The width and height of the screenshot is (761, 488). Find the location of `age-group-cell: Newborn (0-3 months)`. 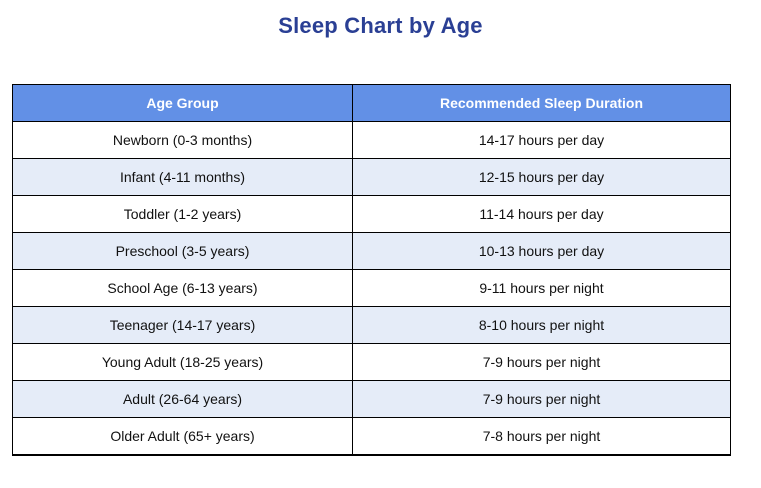

age-group-cell: Newborn (0-3 months) is located at coordinates (182, 140).